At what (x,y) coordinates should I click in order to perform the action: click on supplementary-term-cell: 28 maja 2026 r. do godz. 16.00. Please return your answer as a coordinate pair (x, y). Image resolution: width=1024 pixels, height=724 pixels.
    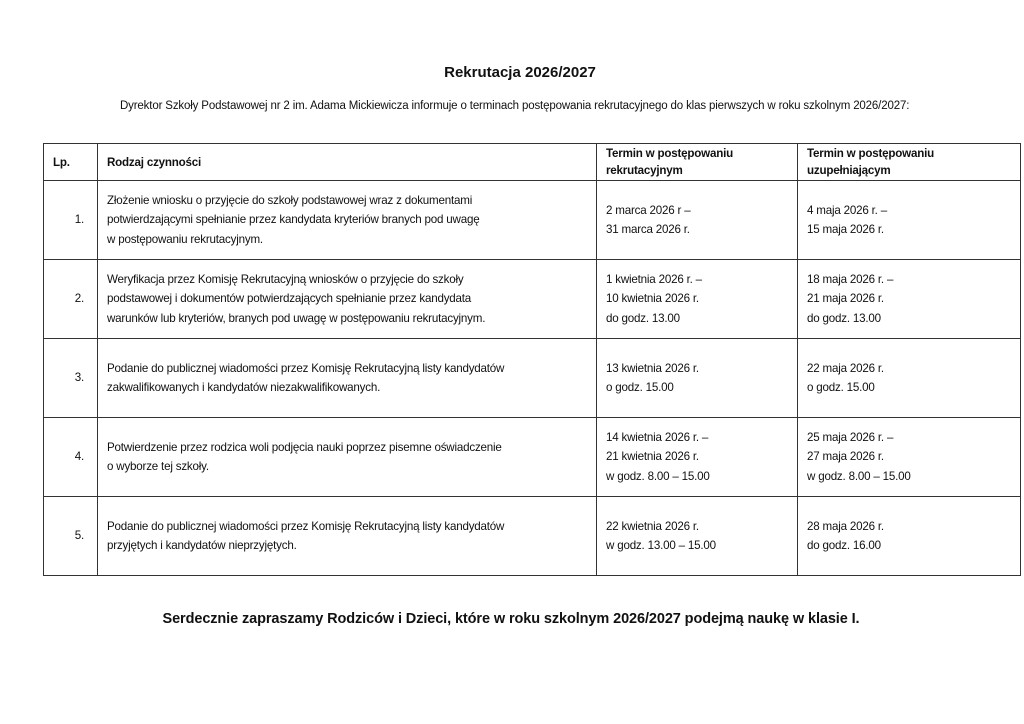
    Looking at the image, I should click on (909, 536).